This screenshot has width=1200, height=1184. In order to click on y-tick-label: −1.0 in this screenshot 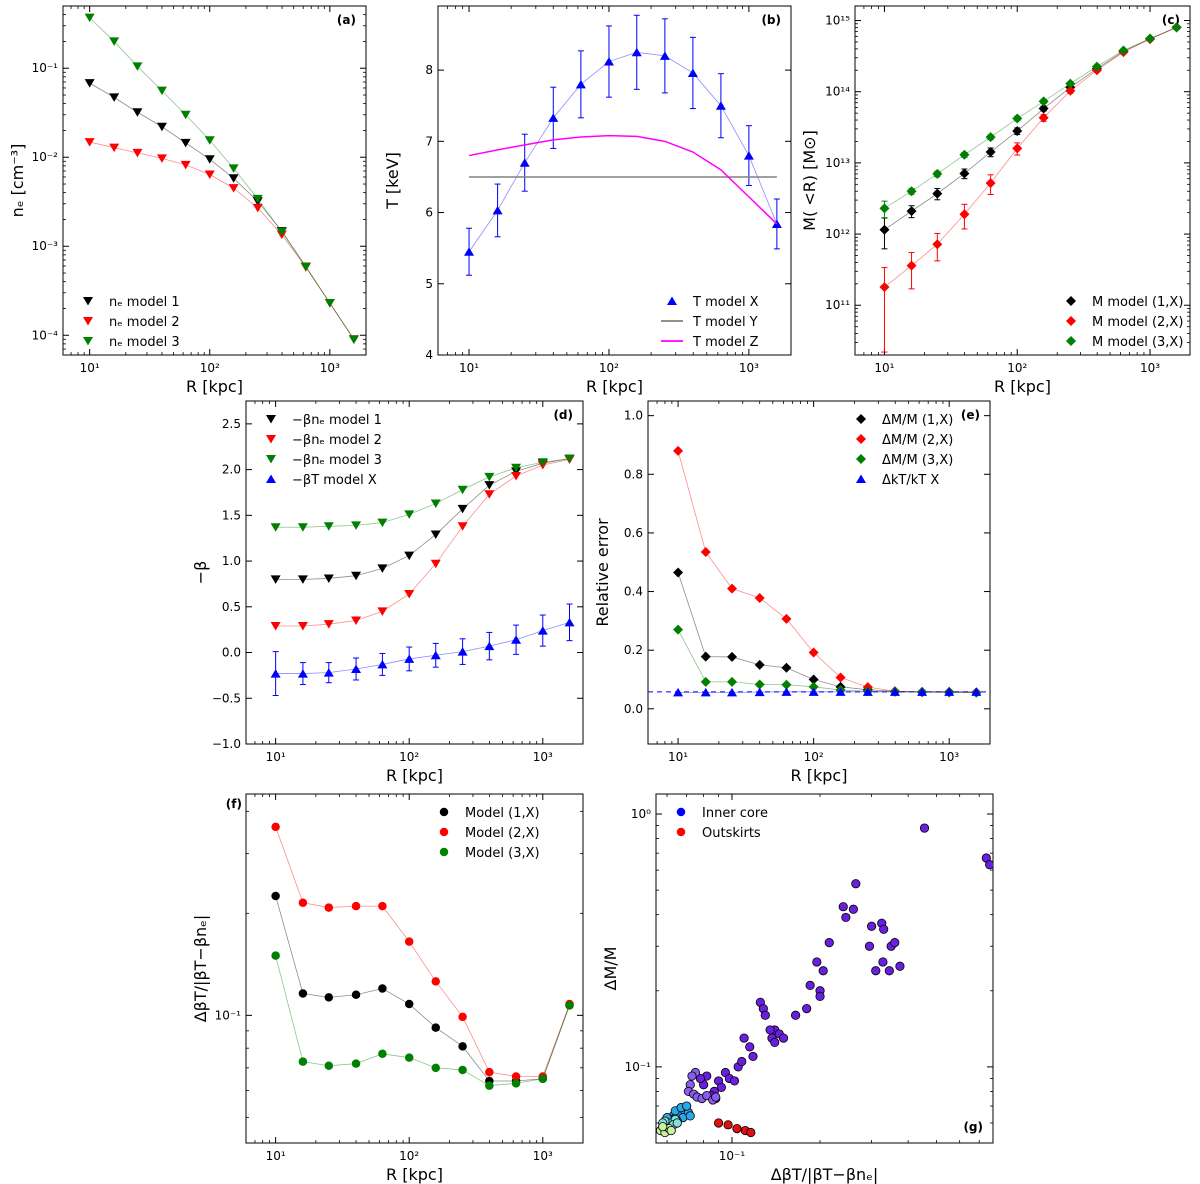, I will do `click(226, 744)`.